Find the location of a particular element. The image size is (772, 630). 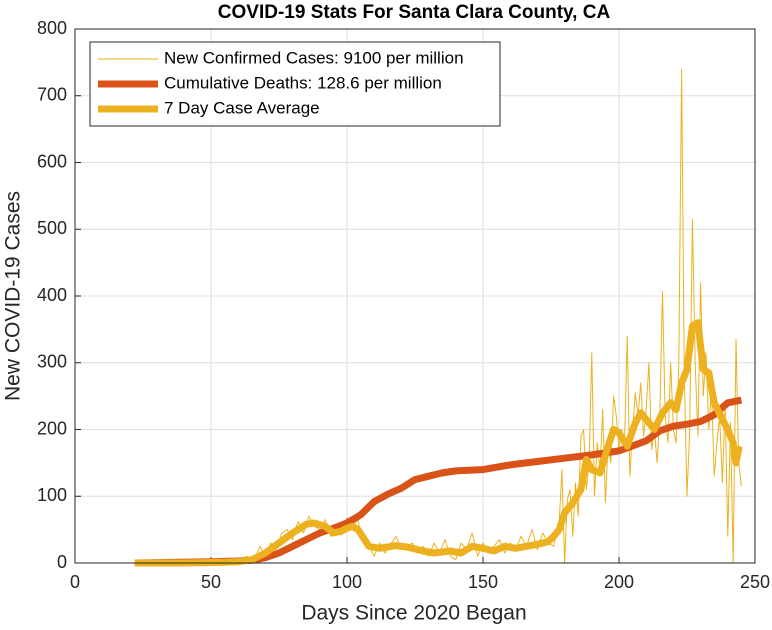

legend-label: Cumulative Deaths: 128.6 per million is located at coordinates (303, 82).